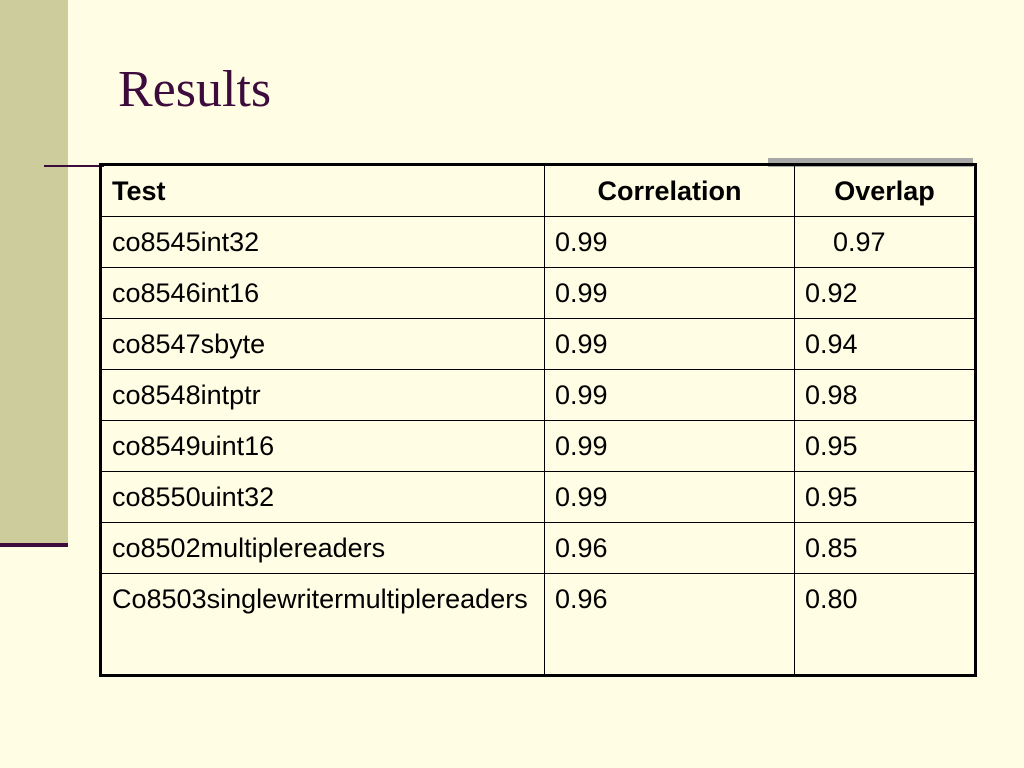  Describe the element at coordinates (884, 191) in the screenshot. I see `header-overlap: Overlap` at that location.